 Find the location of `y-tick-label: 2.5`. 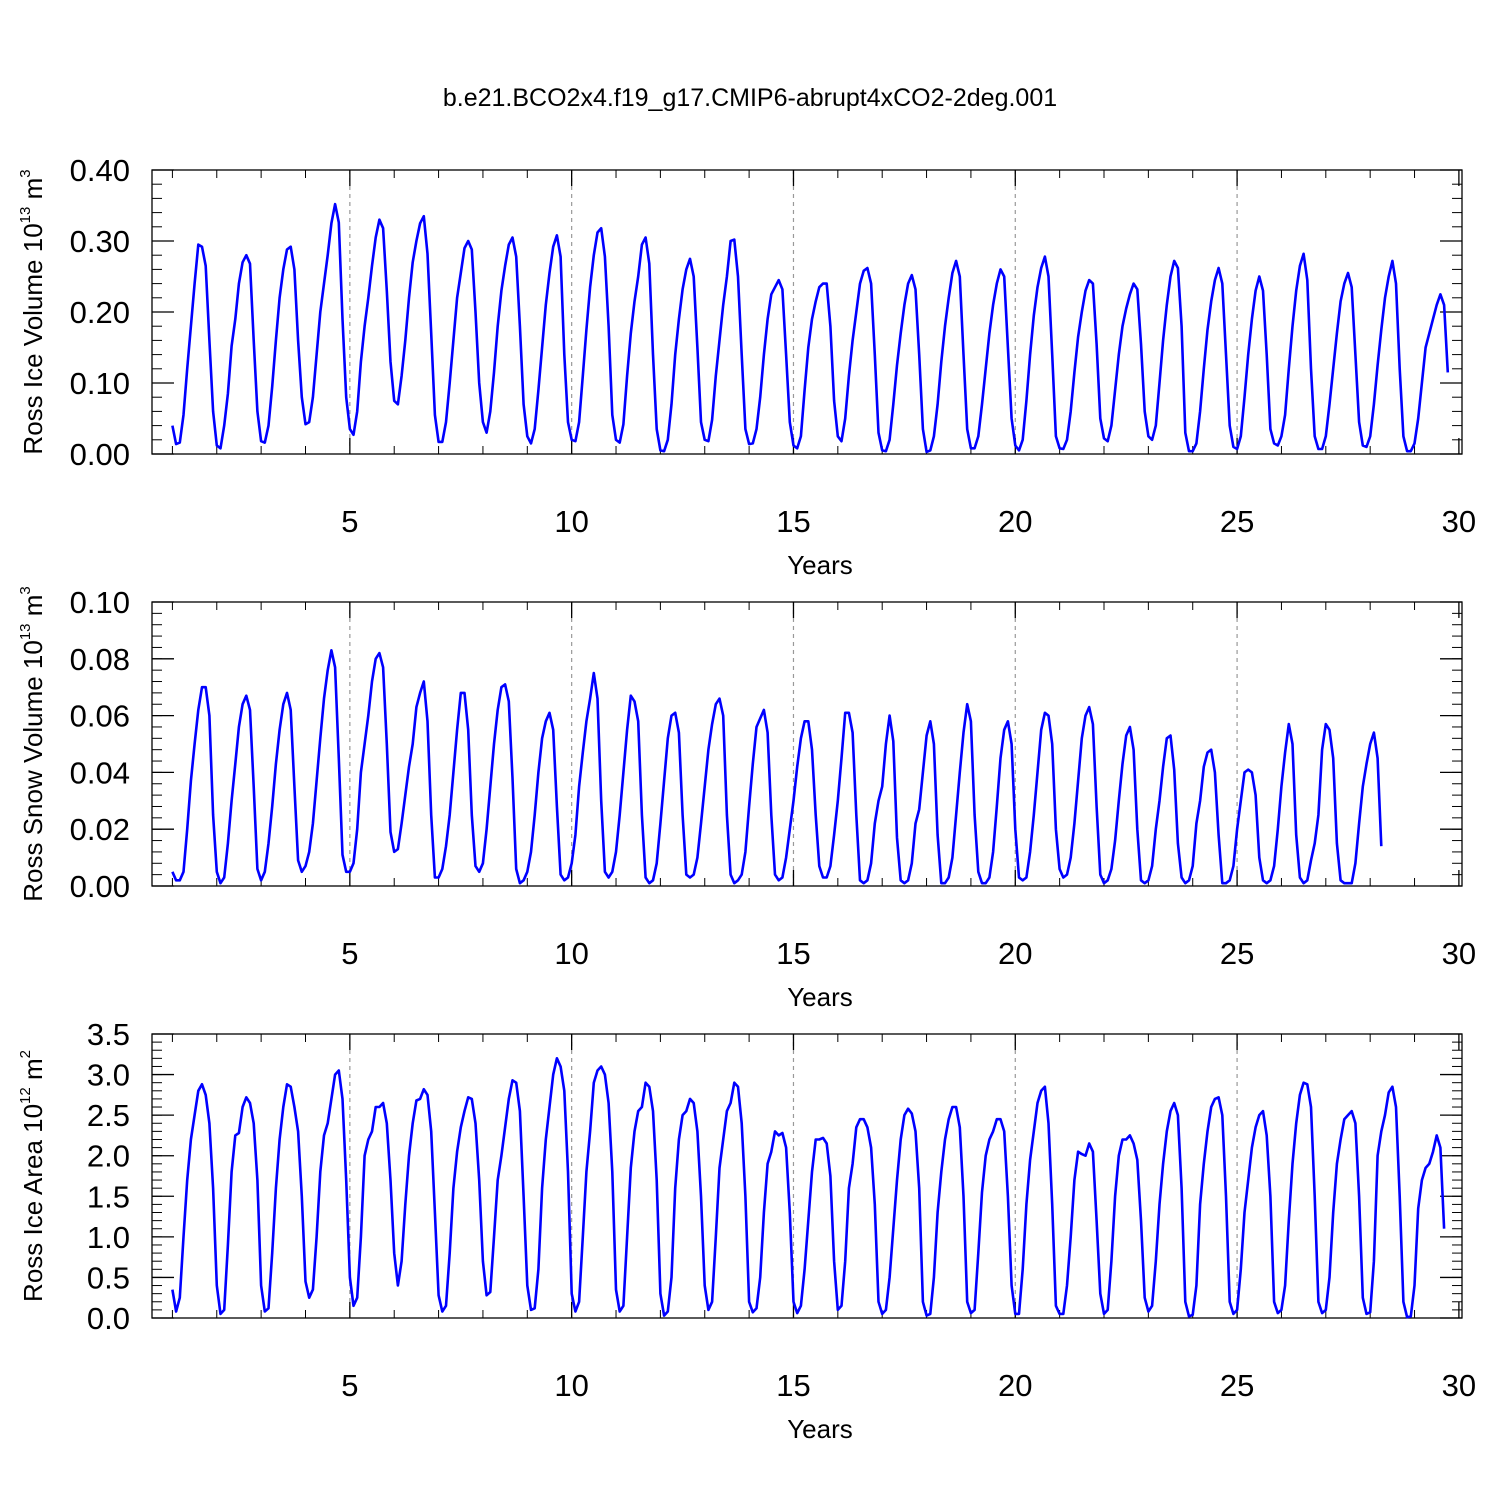

y-tick-label: 2.5 is located at coordinates (108, 1115).